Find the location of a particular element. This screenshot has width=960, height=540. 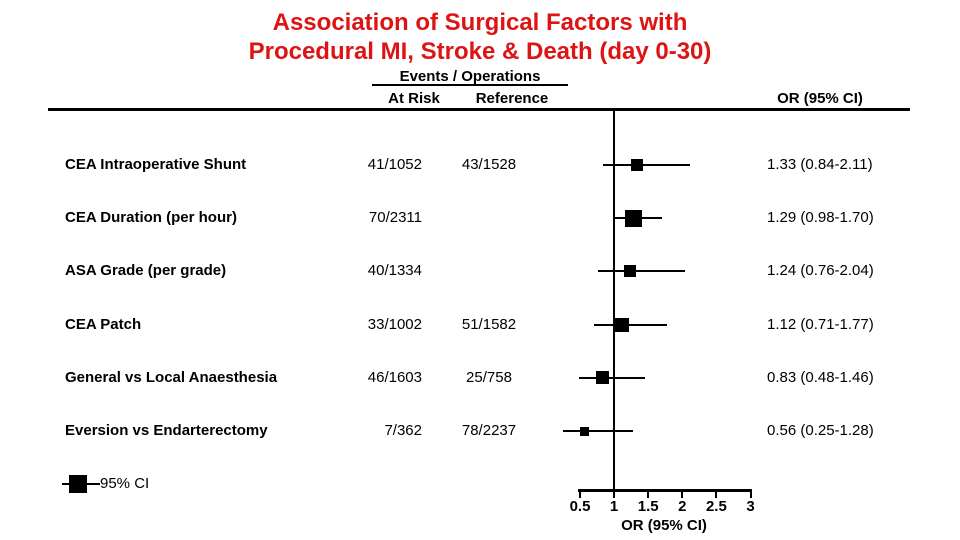

row-or-ci-value: 1.29 (0.98-1.70) is located at coordinates (820, 218).